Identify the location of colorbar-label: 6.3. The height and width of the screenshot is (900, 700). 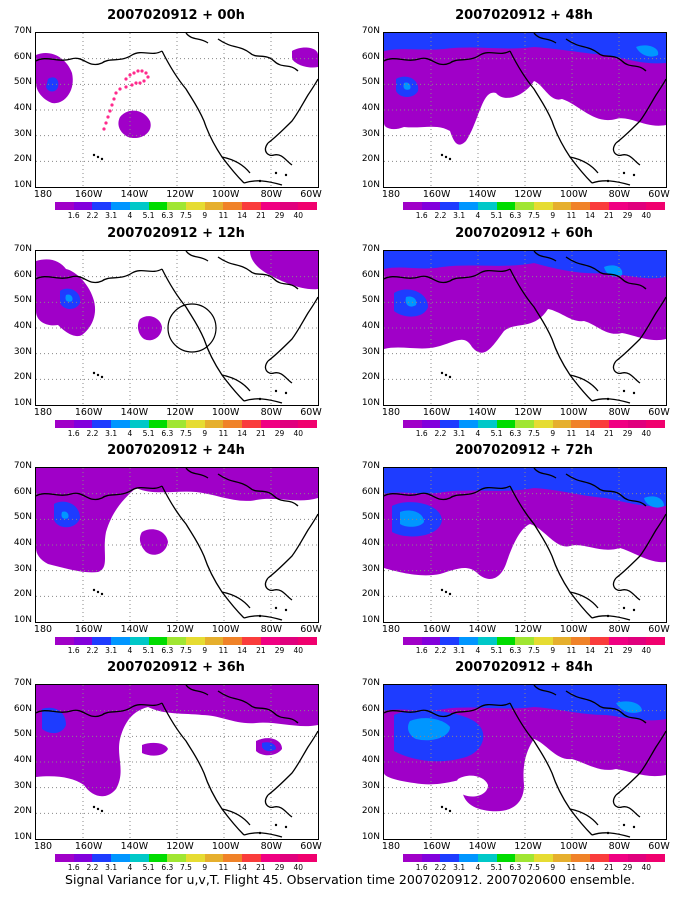
(515, 433).